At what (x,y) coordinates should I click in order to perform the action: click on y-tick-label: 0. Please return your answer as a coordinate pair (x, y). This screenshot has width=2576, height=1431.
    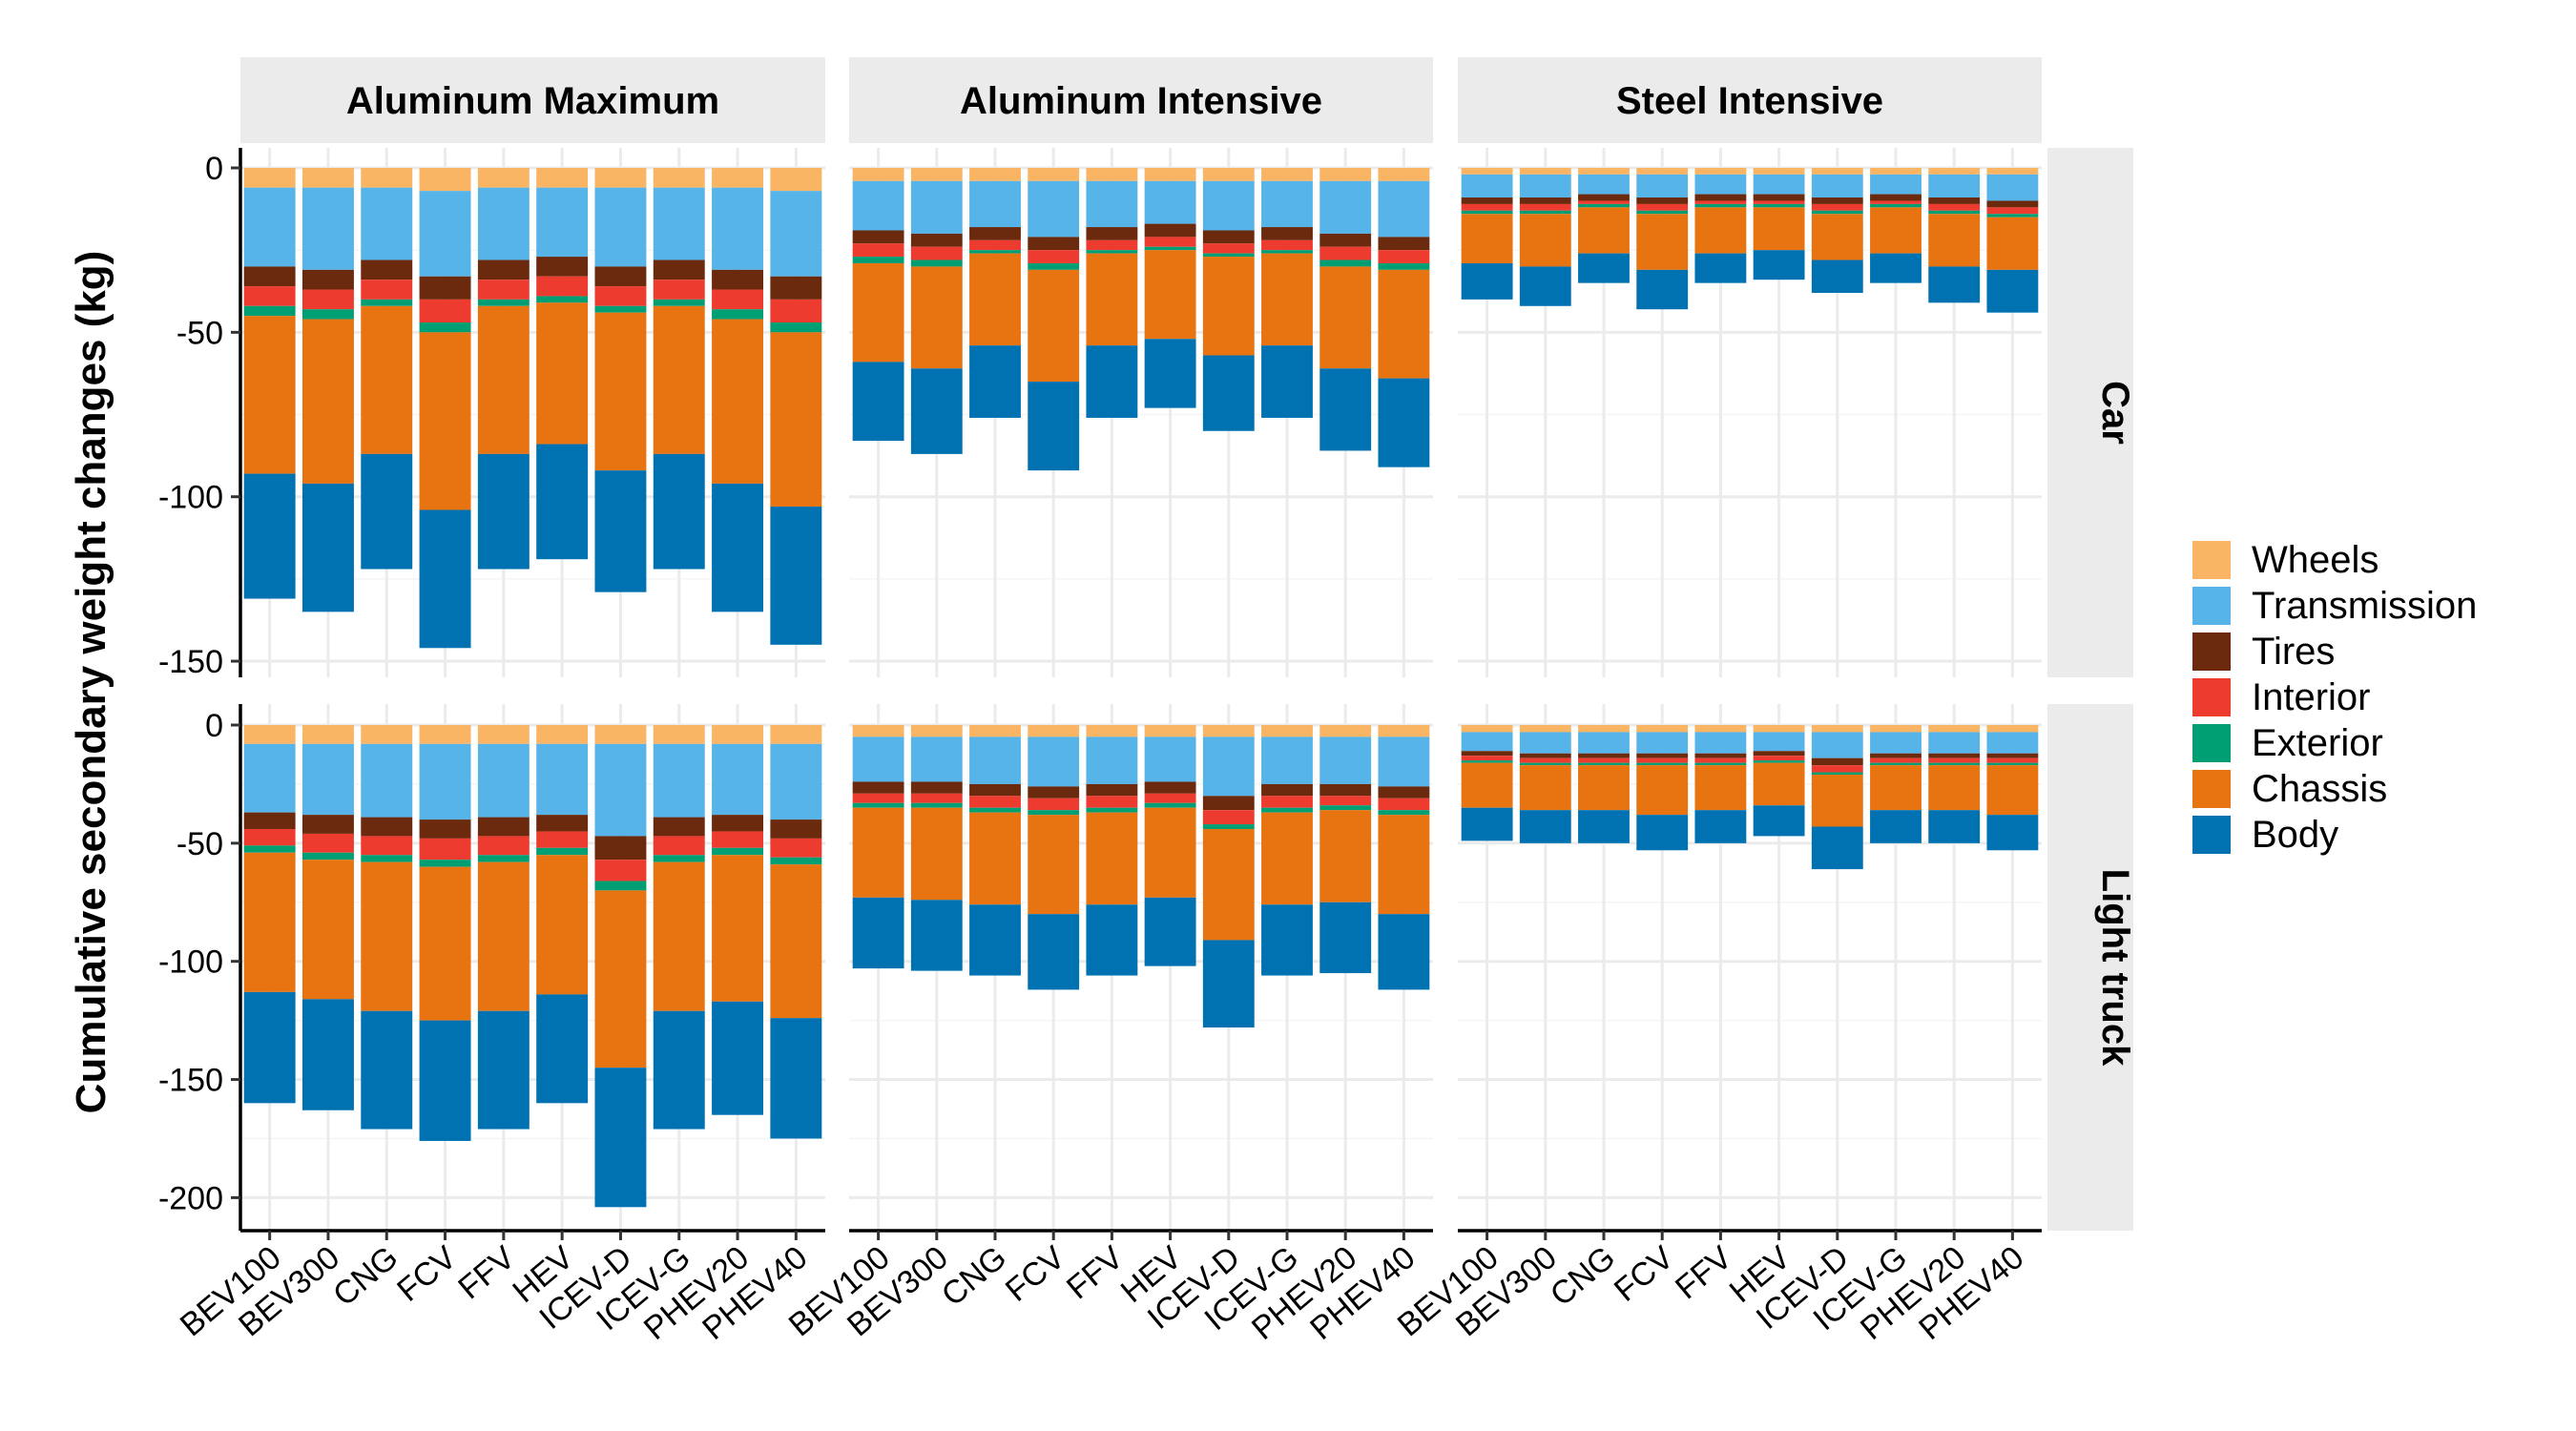
    Looking at the image, I should click on (214, 169).